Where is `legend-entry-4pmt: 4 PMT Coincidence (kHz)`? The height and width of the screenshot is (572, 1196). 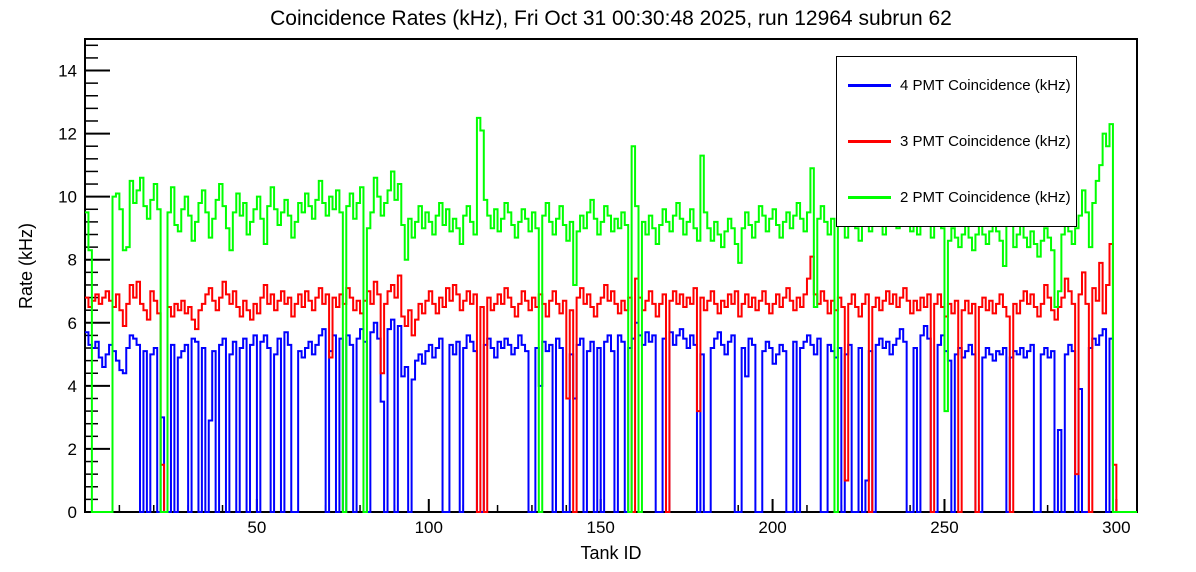
legend-entry-4pmt: 4 PMT Coincidence (kHz) is located at coordinates (956, 85).